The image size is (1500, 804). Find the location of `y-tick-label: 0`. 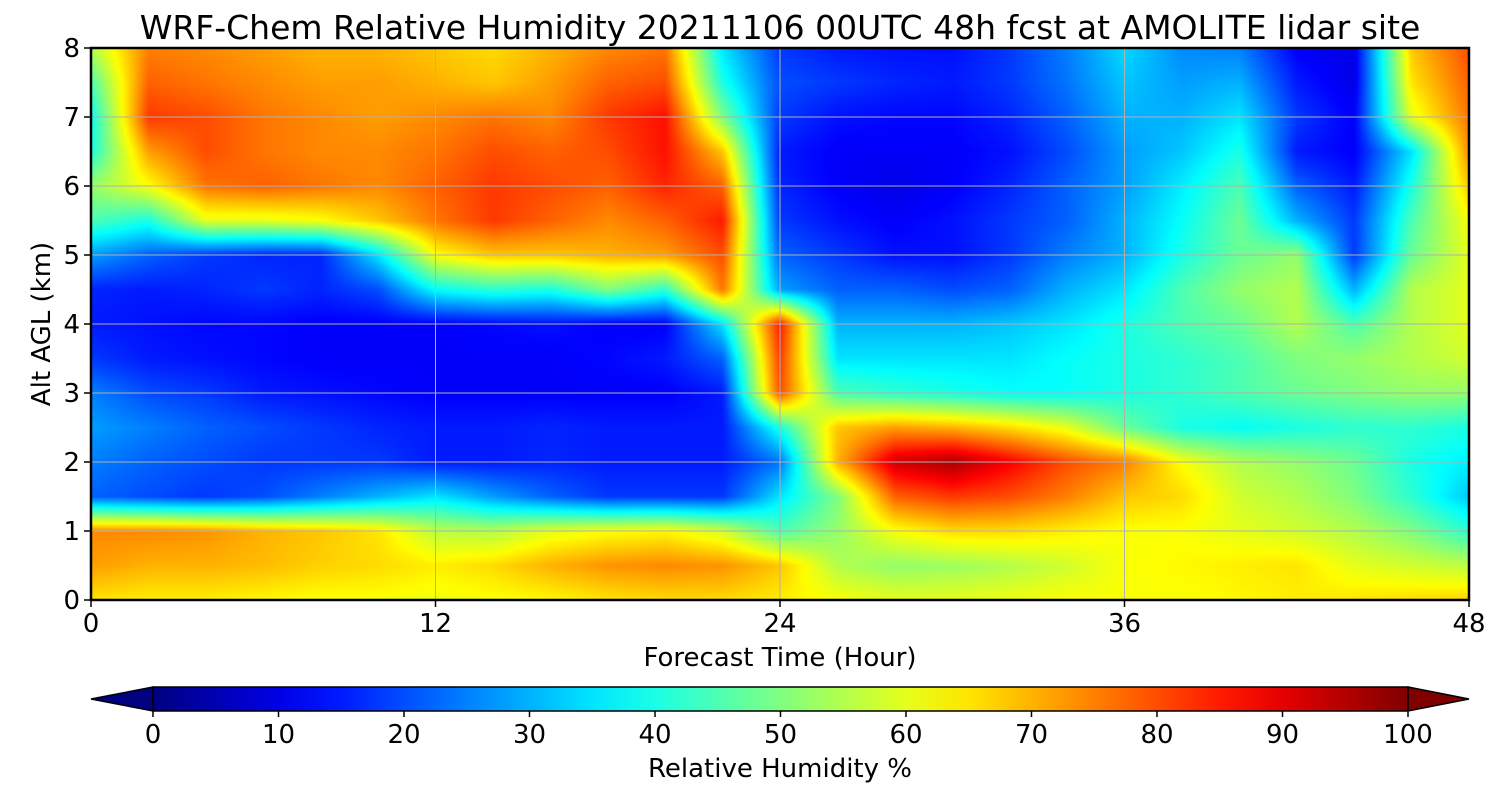

y-tick-label: 0 is located at coordinates (71, 601).